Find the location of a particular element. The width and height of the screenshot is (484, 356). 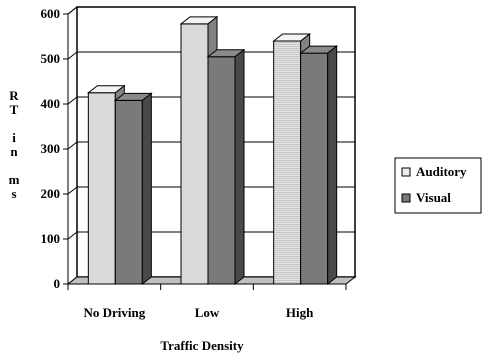

y-axis-title-char: R is located at coordinates (14, 95).